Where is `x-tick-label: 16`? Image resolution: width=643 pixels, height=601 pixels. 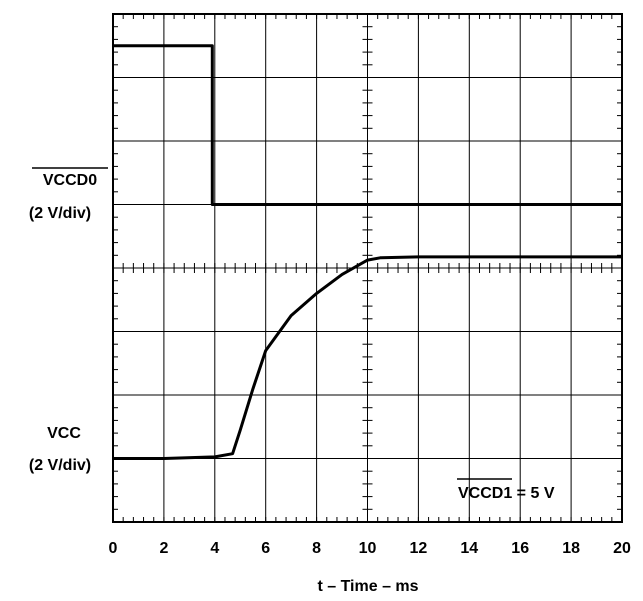 x-tick-label: 16 is located at coordinates (520, 548).